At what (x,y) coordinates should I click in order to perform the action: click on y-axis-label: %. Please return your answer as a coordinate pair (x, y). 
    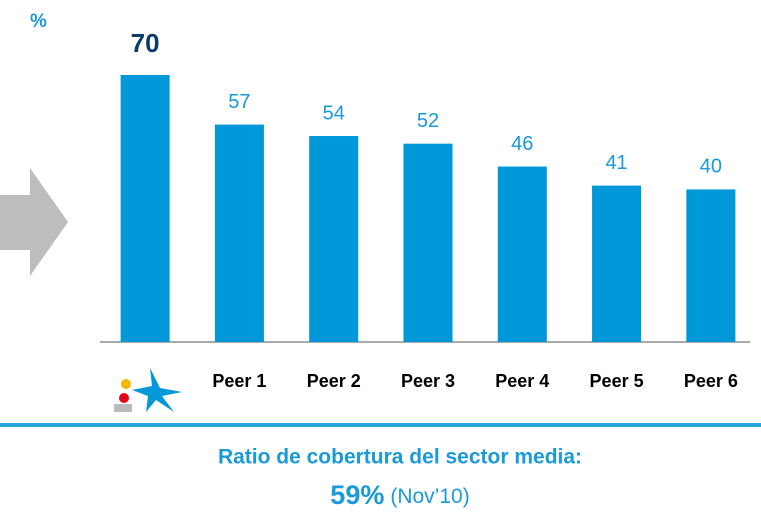
    Looking at the image, I should click on (38, 21).